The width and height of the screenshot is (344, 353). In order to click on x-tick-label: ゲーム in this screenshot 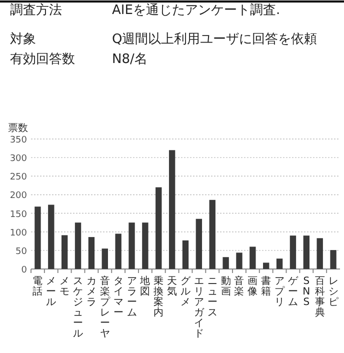, I will do `click(293, 292)`.